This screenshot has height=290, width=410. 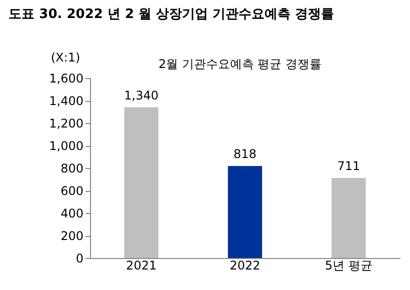 What do you see at coordinates (66, 123) in the screenshot?
I see `y-tick-label: 1,200` at bounding box center [66, 123].